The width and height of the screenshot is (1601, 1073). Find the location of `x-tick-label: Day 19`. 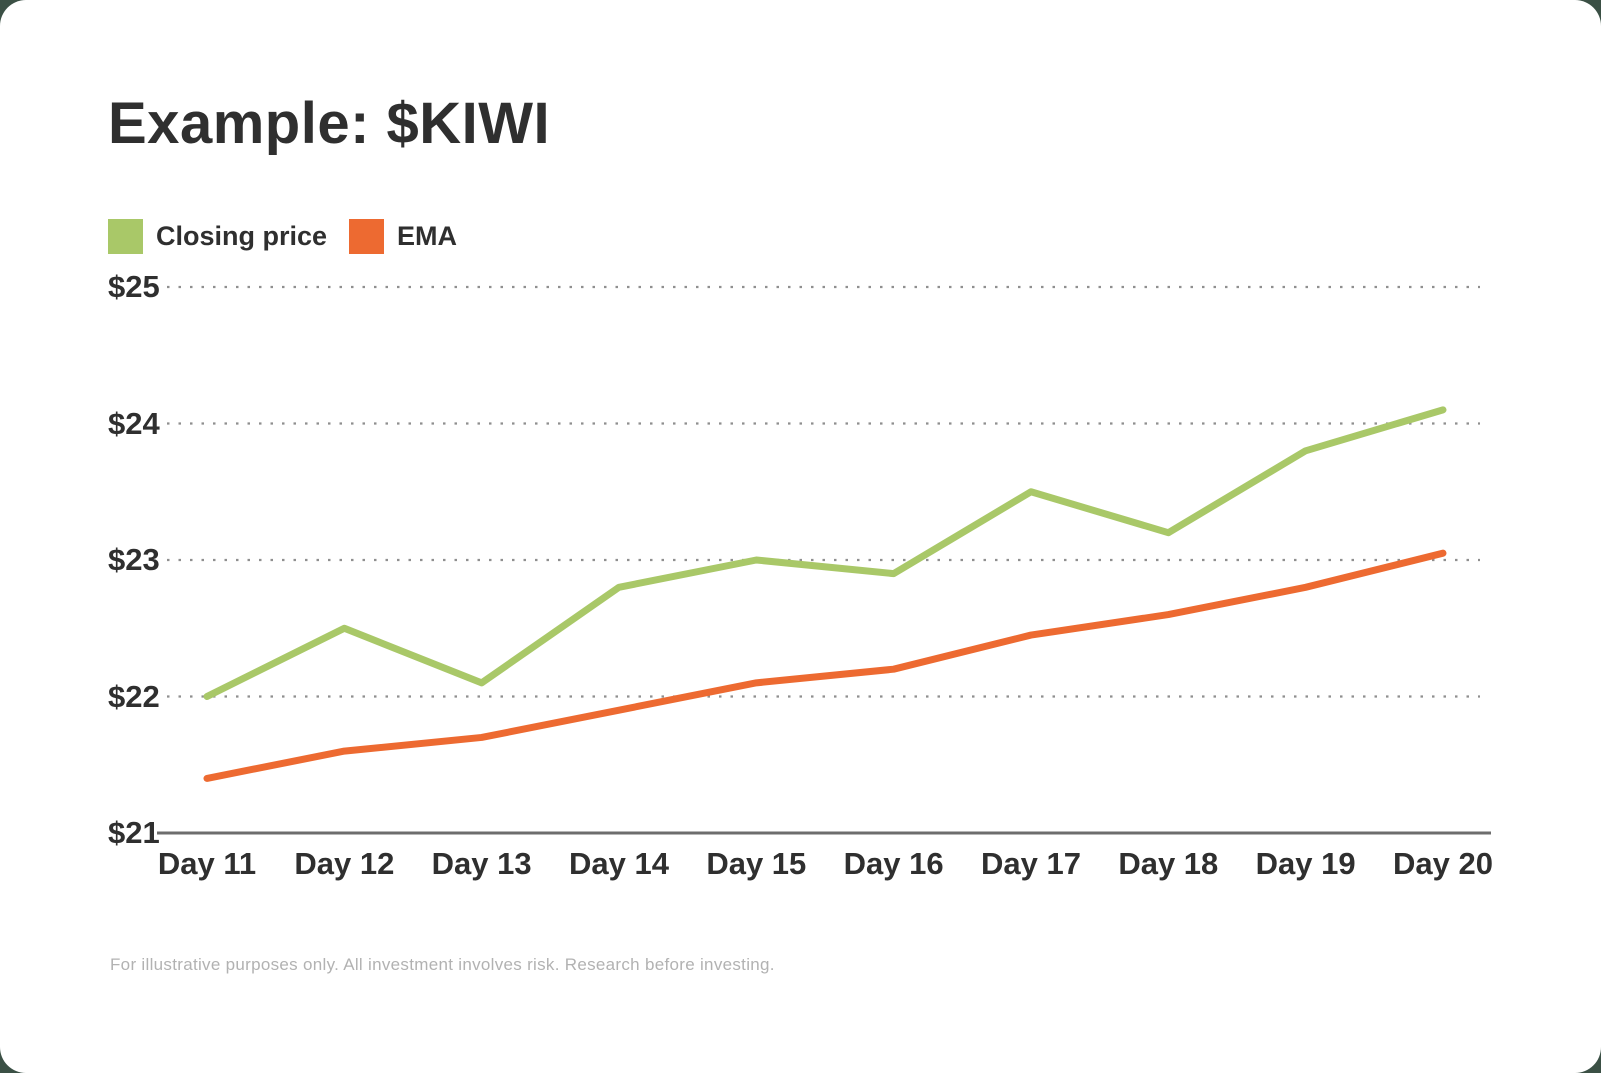

x-tick-label: Day 19 is located at coordinates (1305, 863).